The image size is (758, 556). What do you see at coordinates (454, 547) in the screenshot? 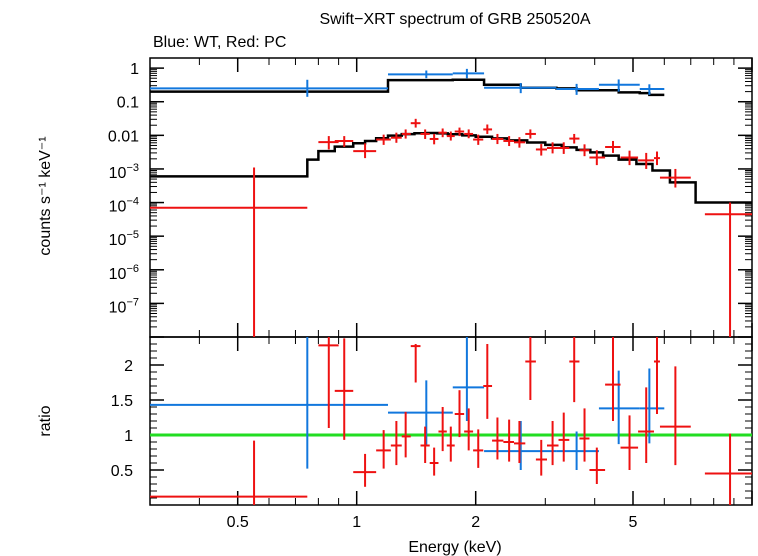
I see `x-axis-label: Energy (keV)` at bounding box center [454, 547].